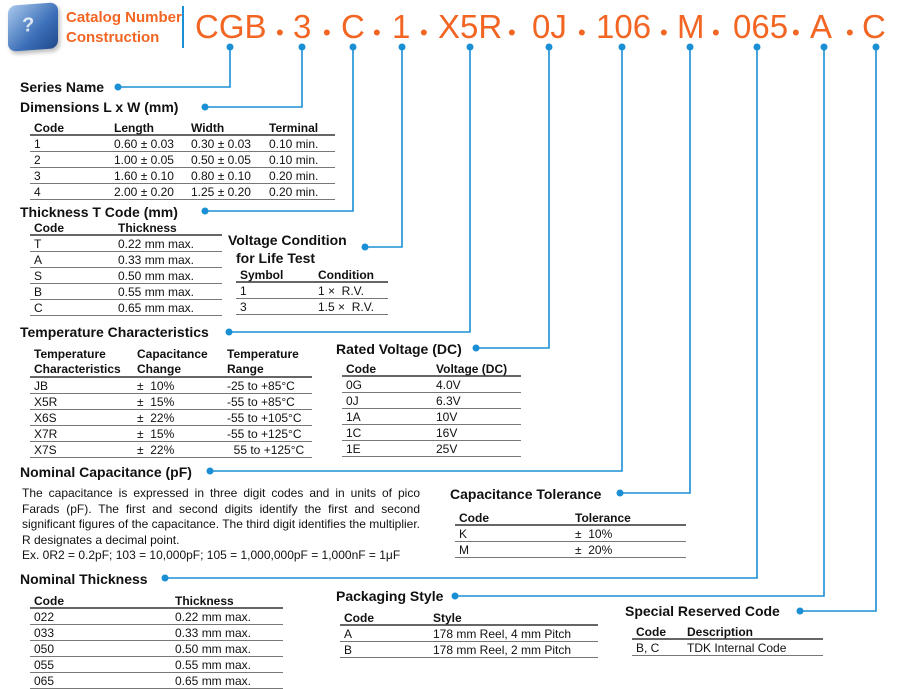  What do you see at coordinates (182, 128) in the screenshot?
I see `table-header: Code Length Width Terminal` at bounding box center [182, 128].